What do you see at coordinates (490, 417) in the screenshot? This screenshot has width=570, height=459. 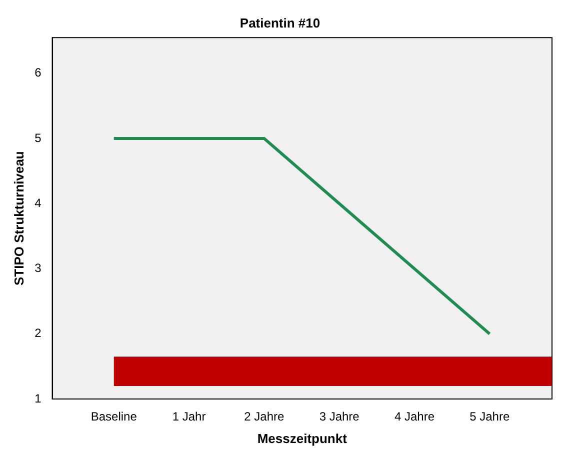 I see `x-tick-label: 5 Jahre` at bounding box center [490, 417].